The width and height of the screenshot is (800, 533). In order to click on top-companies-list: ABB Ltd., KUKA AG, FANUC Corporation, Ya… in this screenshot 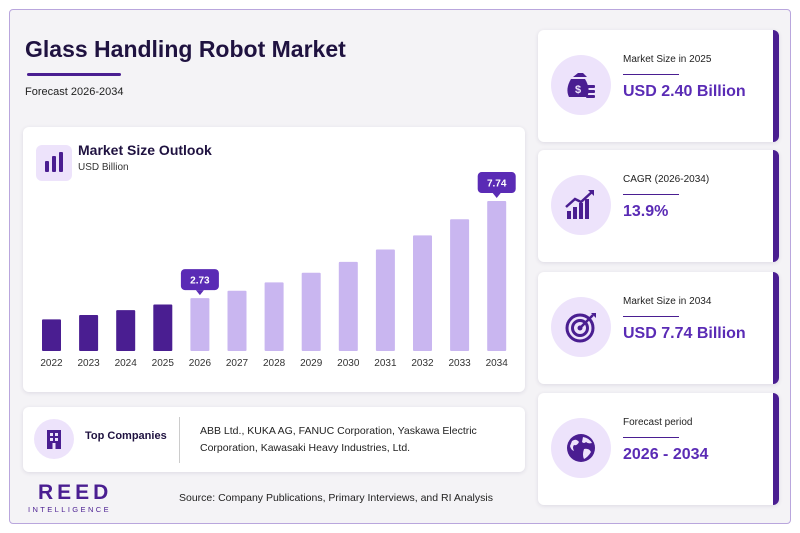, I will do `click(338, 439)`.